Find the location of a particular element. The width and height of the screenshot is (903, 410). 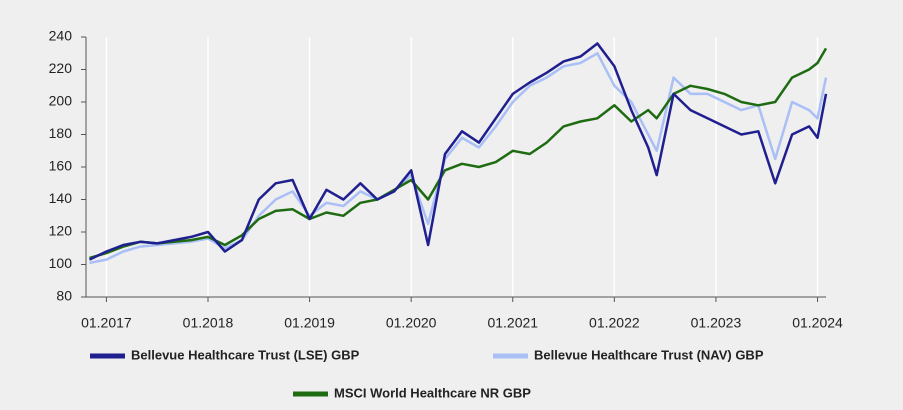

x-tick-label: 01.2019 is located at coordinates (309, 323).